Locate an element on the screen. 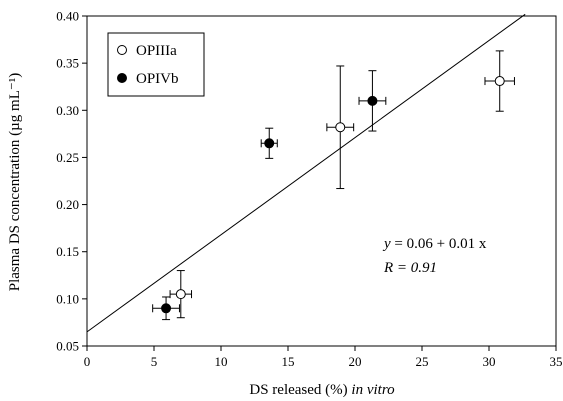  x-tick-label: 30 is located at coordinates (489, 361).